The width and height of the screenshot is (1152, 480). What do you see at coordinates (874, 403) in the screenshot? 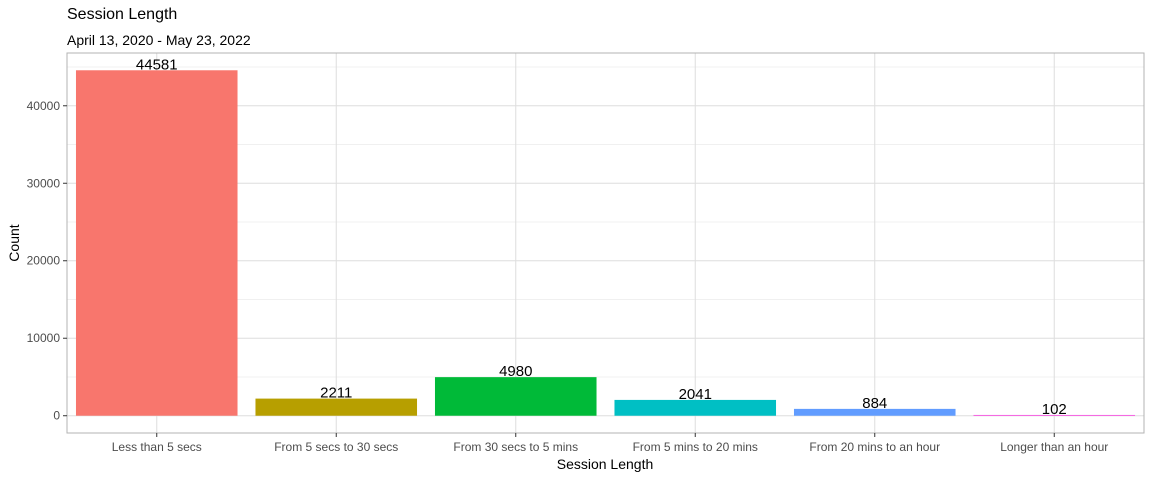
I see `data-label: 884` at bounding box center [874, 403].